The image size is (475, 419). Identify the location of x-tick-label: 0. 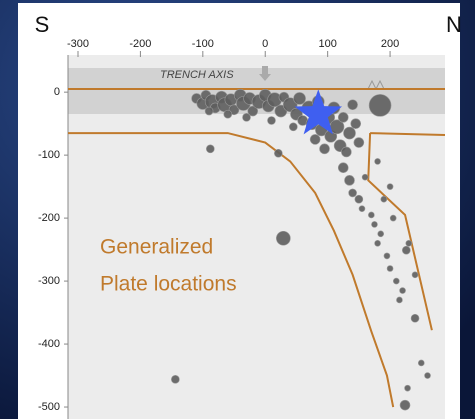
(265, 44).